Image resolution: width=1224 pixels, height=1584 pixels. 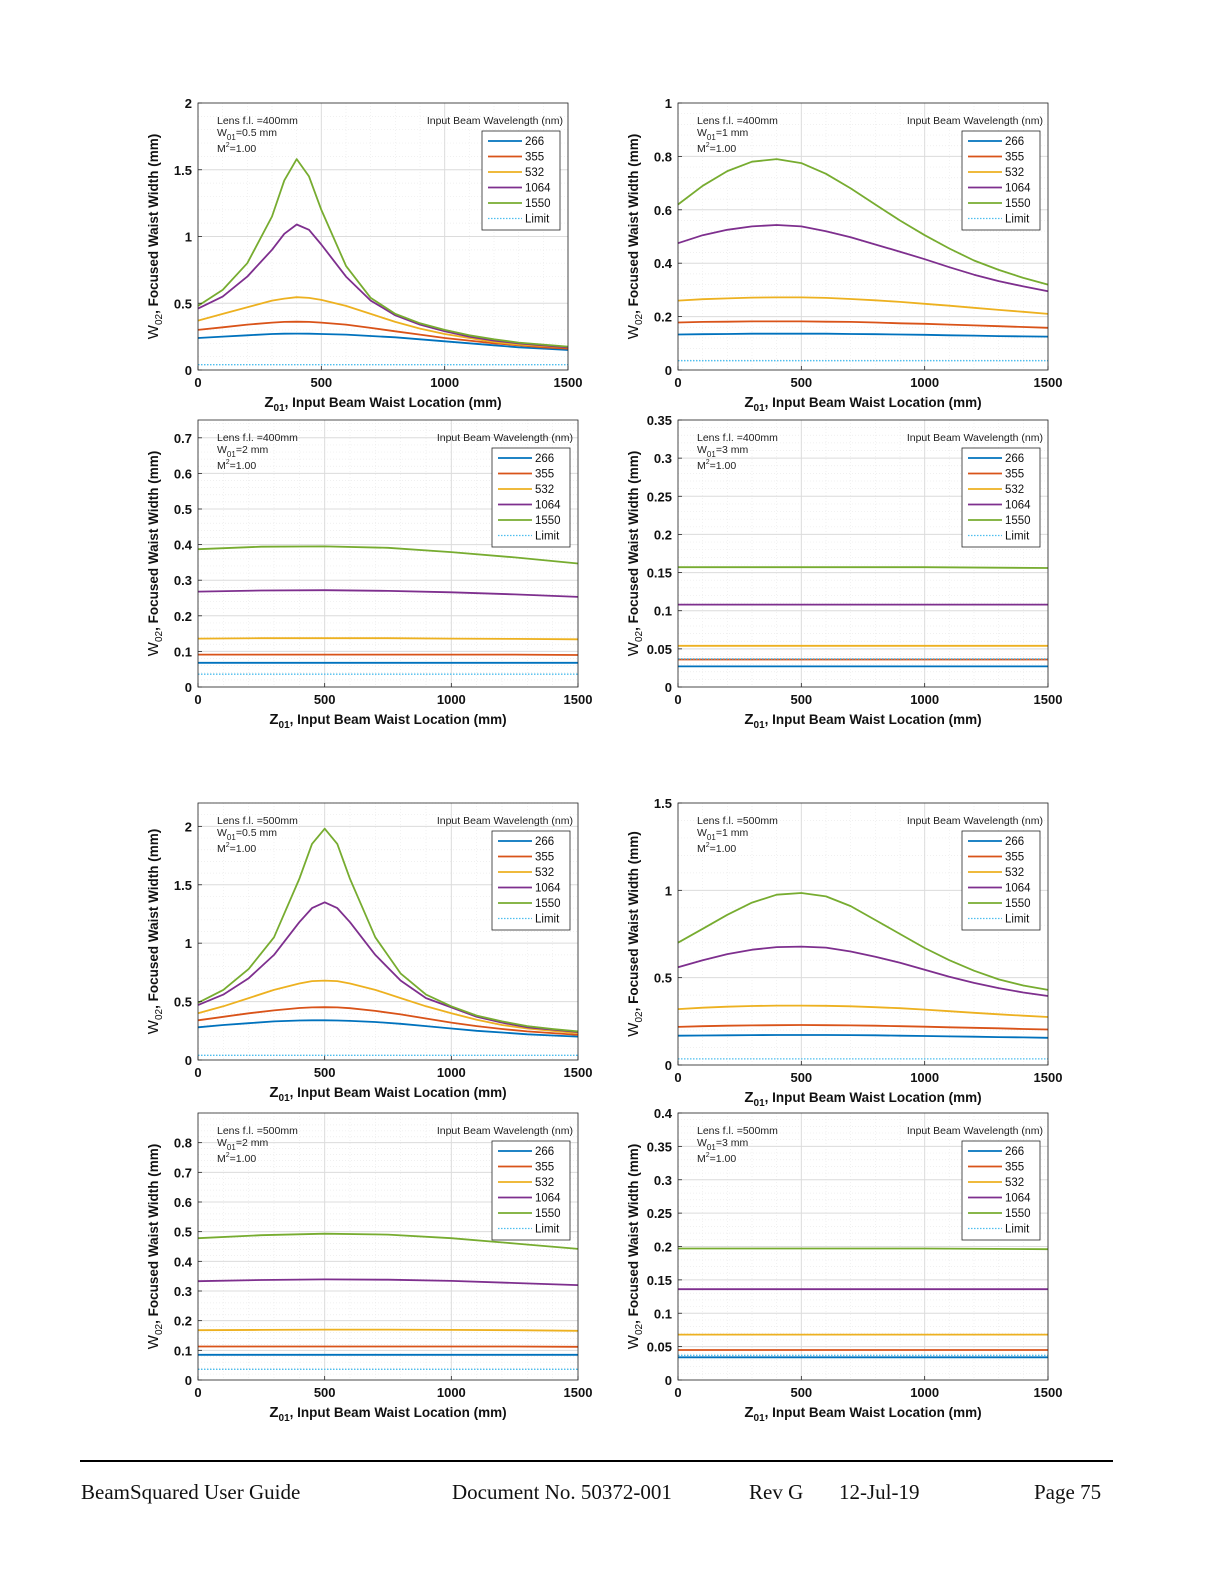 What do you see at coordinates (188, 826) in the screenshot?
I see `y-tick-label: 2` at bounding box center [188, 826].